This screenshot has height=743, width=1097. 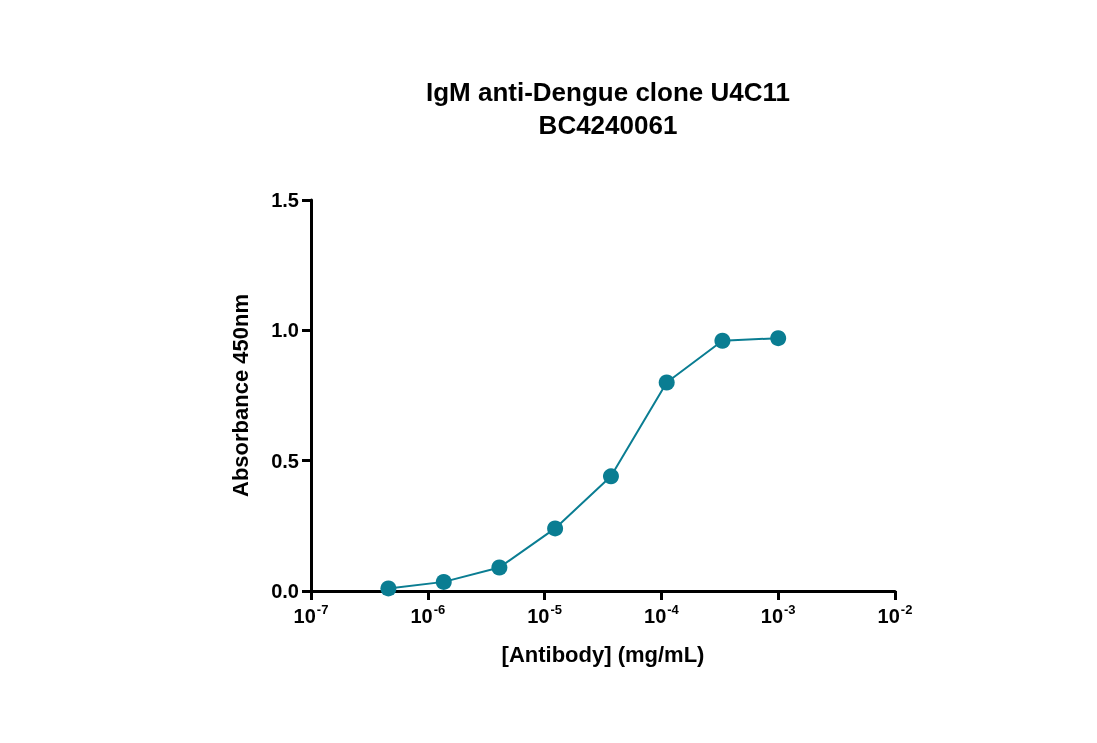 What do you see at coordinates (240, 395) in the screenshot?
I see `y-axis-title: Absorbance 450nm` at bounding box center [240, 395].